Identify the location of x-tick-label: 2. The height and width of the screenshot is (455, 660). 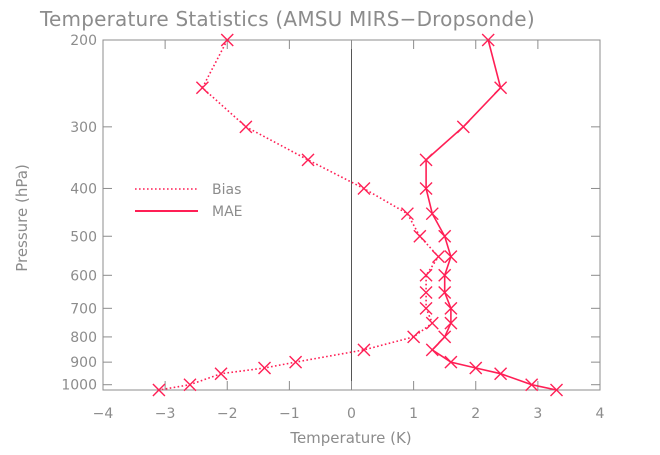
(475, 414).